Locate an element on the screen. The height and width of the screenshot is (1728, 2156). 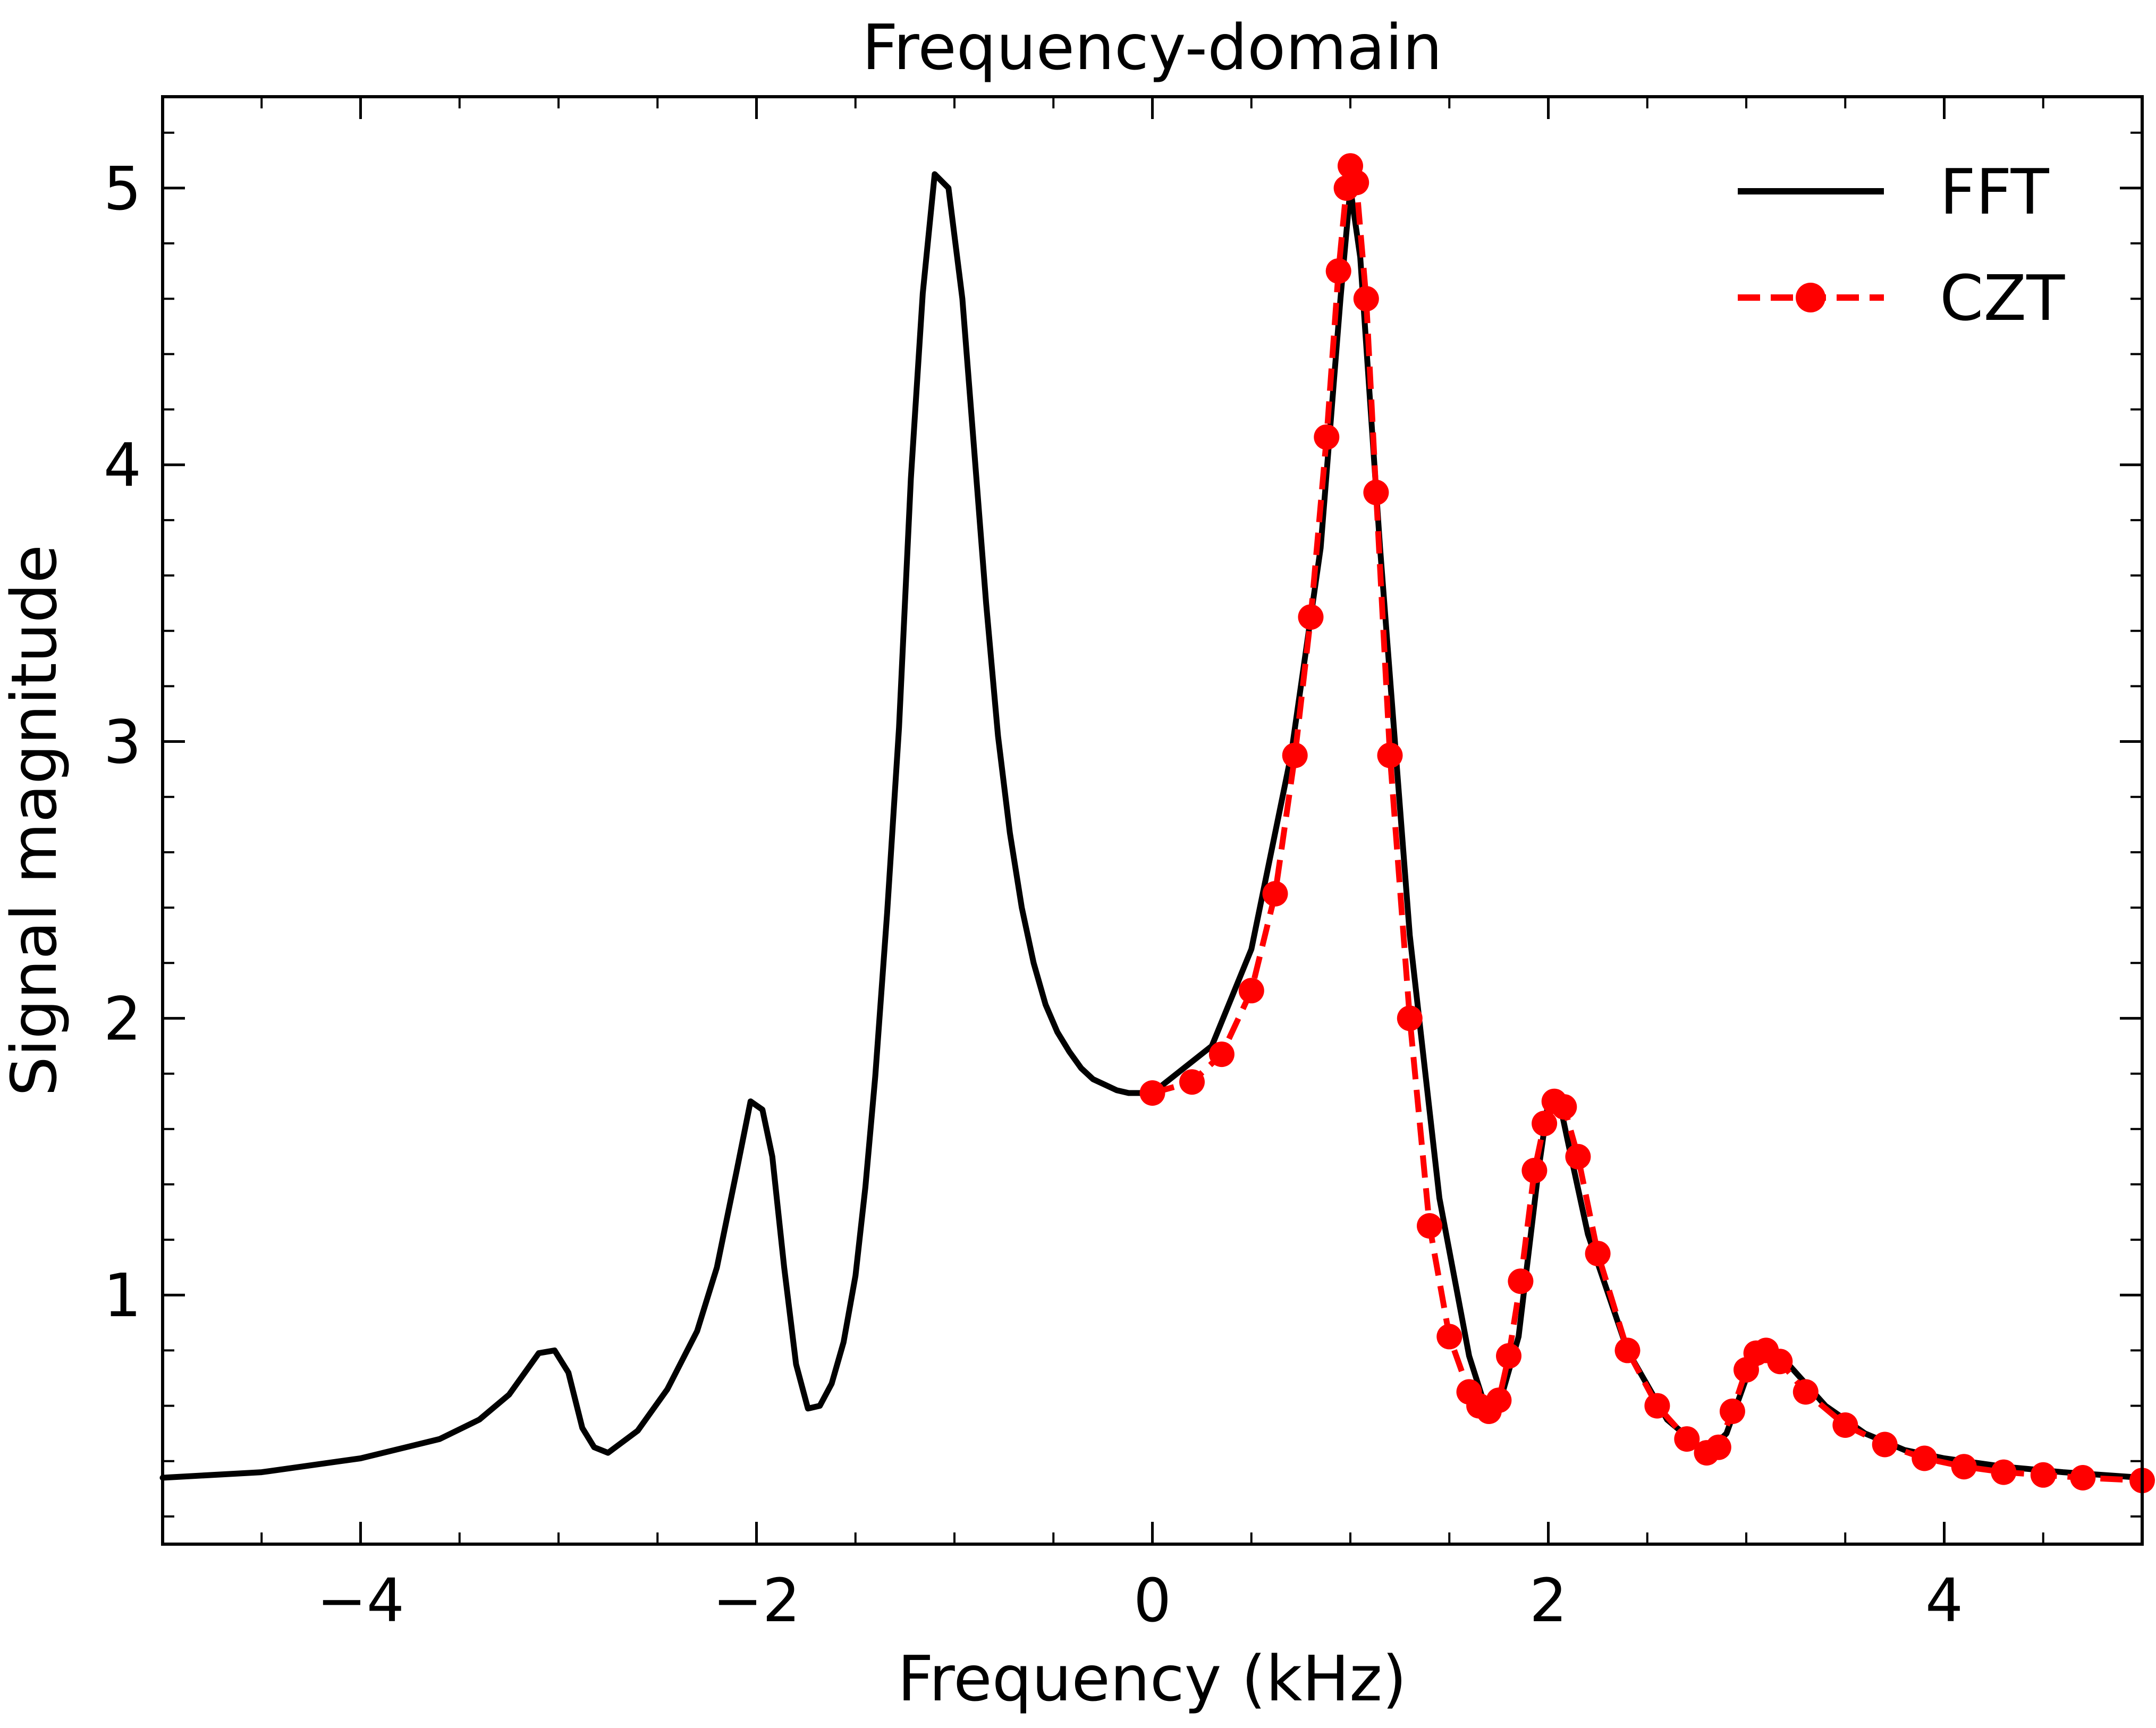
legend-marker-czt is located at coordinates (1810, 297).